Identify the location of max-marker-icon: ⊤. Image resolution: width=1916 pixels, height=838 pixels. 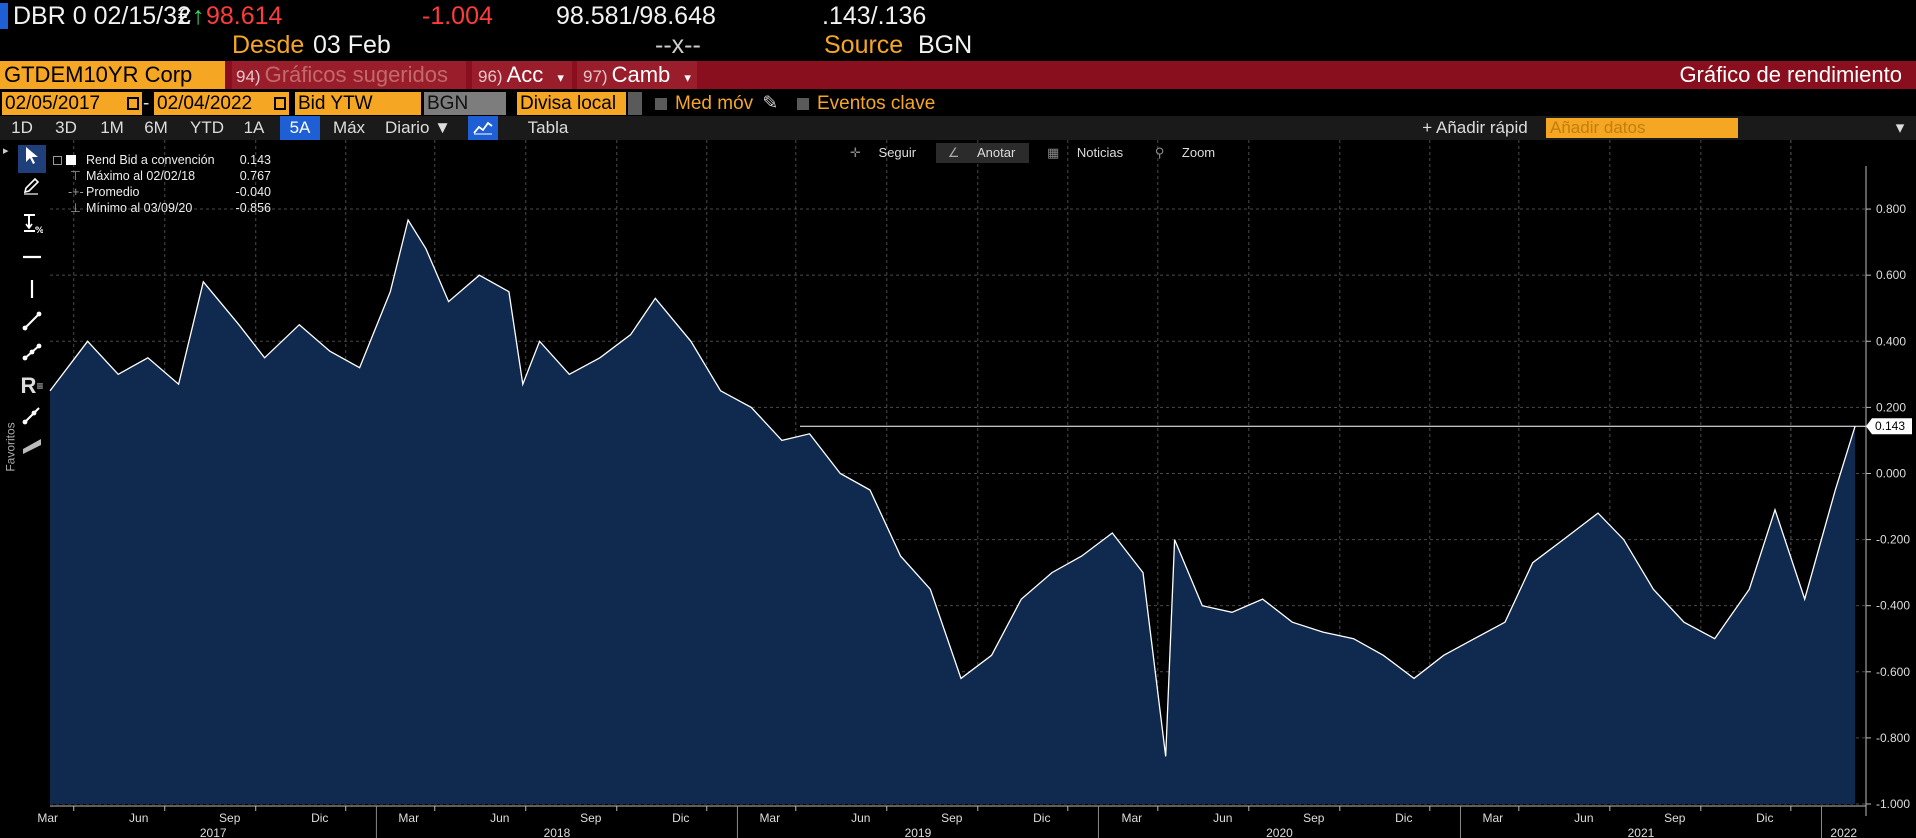
(75, 176).